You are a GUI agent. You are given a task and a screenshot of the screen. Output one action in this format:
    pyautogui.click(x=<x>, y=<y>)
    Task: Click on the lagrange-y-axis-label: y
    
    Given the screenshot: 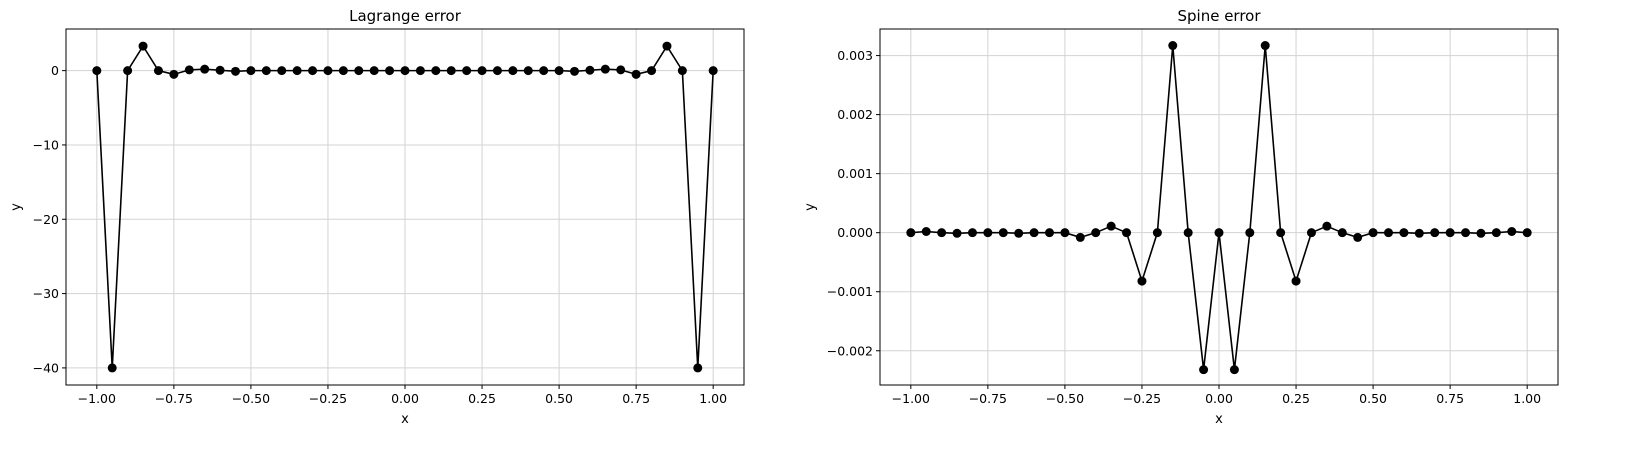 What is the action you would take?
    pyautogui.click(x=16, y=207)
    